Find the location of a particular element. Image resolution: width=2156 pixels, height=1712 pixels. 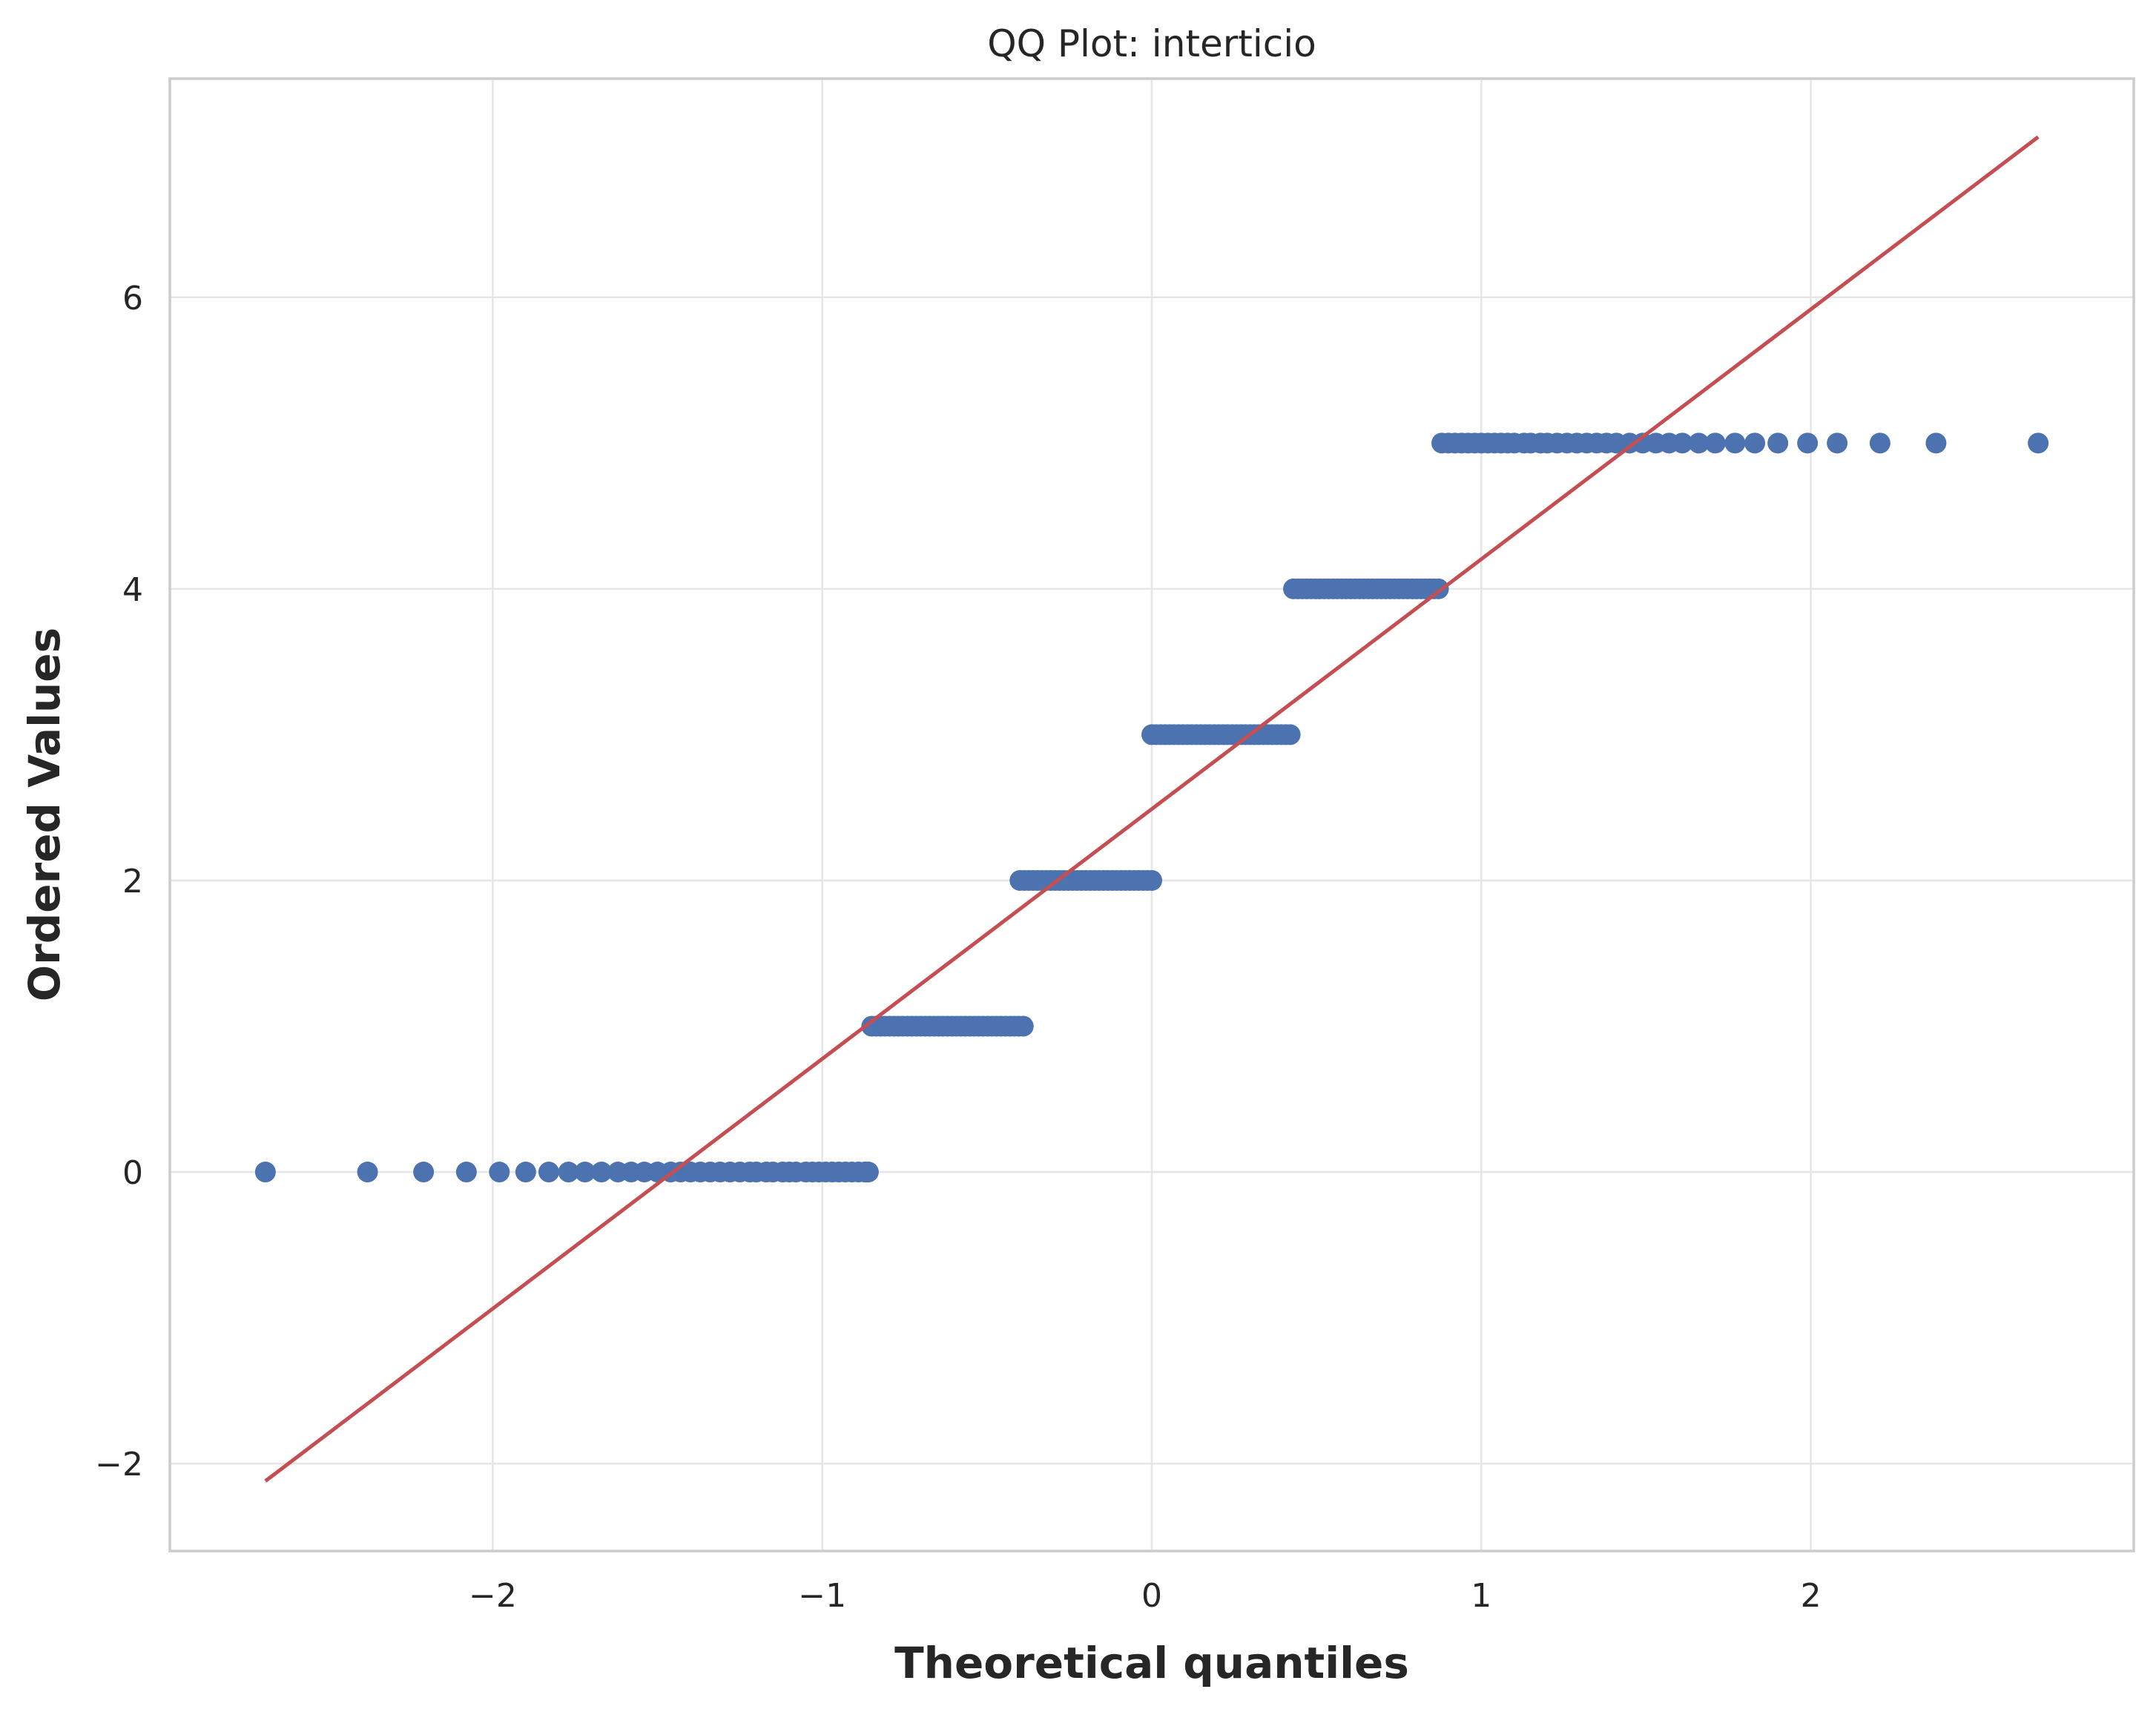

x-tick-label: −1 is located at coordinates (822, 1596).